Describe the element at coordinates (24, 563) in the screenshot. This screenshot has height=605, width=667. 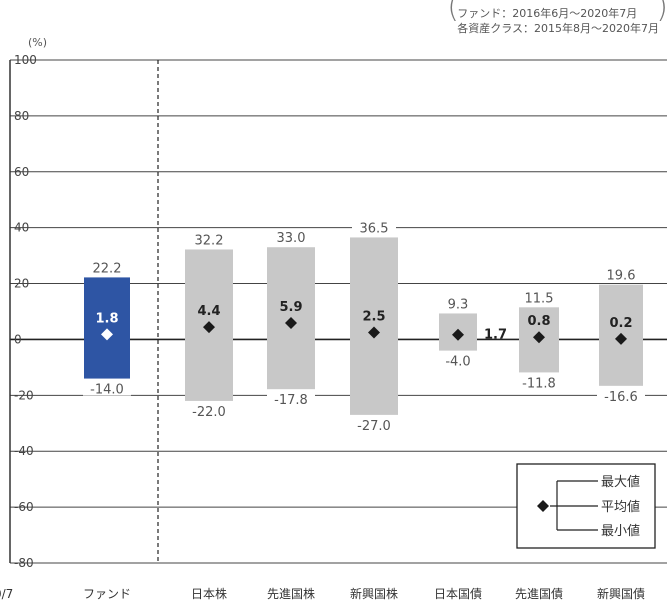
I see `y-tick-label: -80` at that location.